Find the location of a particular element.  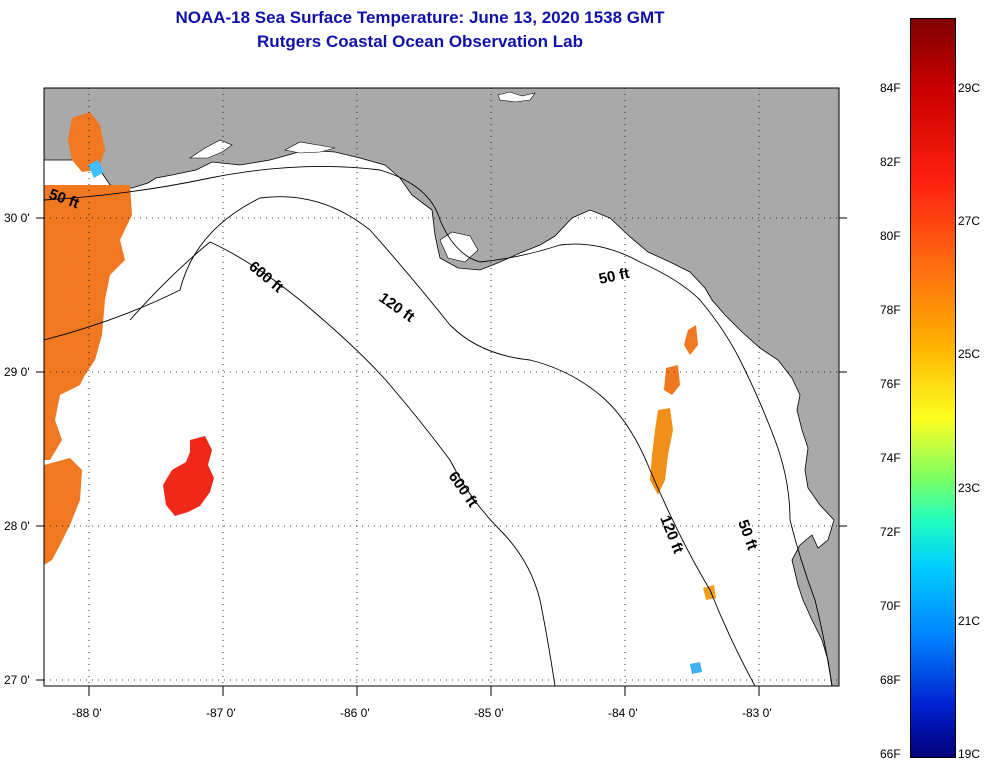

sst-warm-patch-southwest is located at coordinates (63, 511).